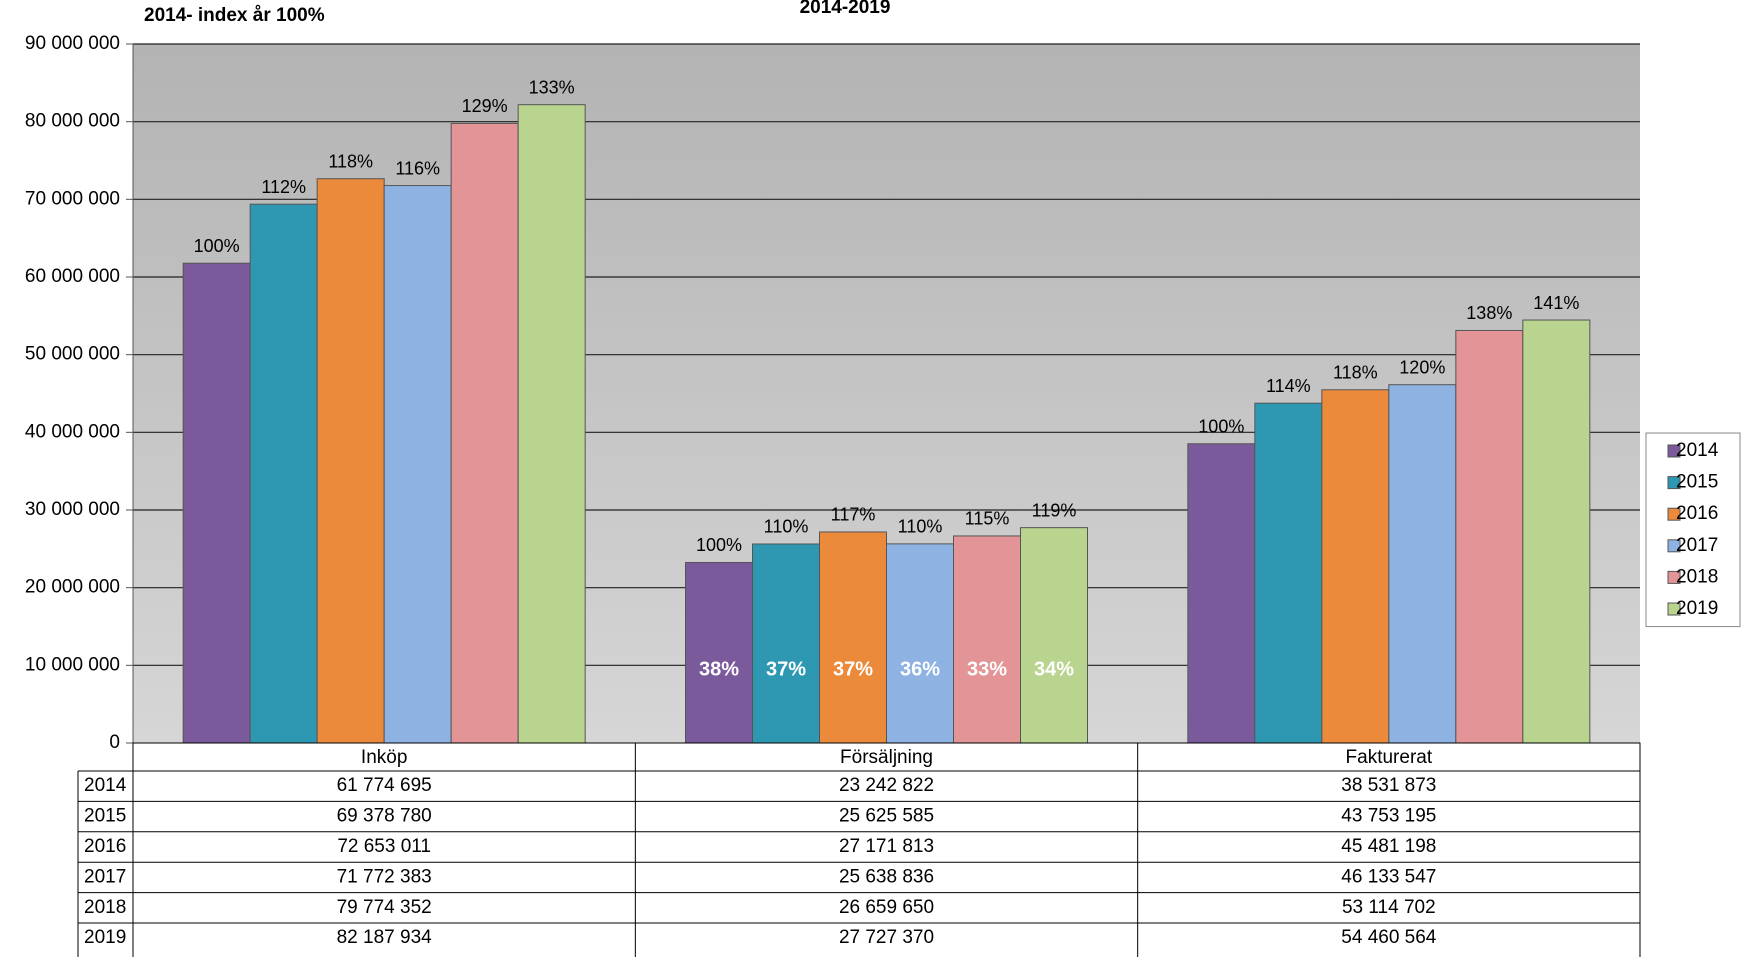 Image resolution: width=1741 pixels, height=957 pixels. I want to click on table-cell: 54 460 564, so click(1389, 937).